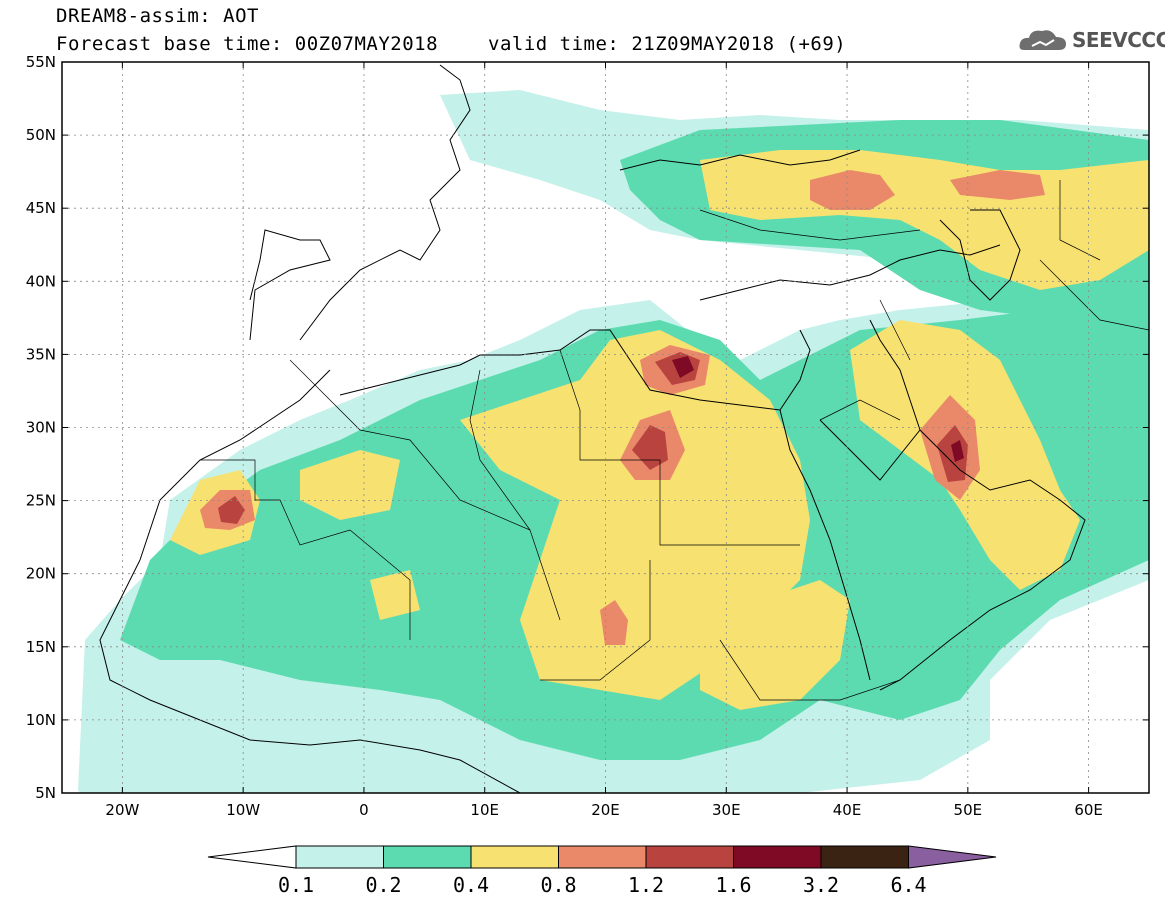 This screenshot has width=1165, height=905. What do you see at coordinates (157, 16) in the screenshot?
I see `map-title: DREAM8-assim: AOT` at bounding box center [157, 16].